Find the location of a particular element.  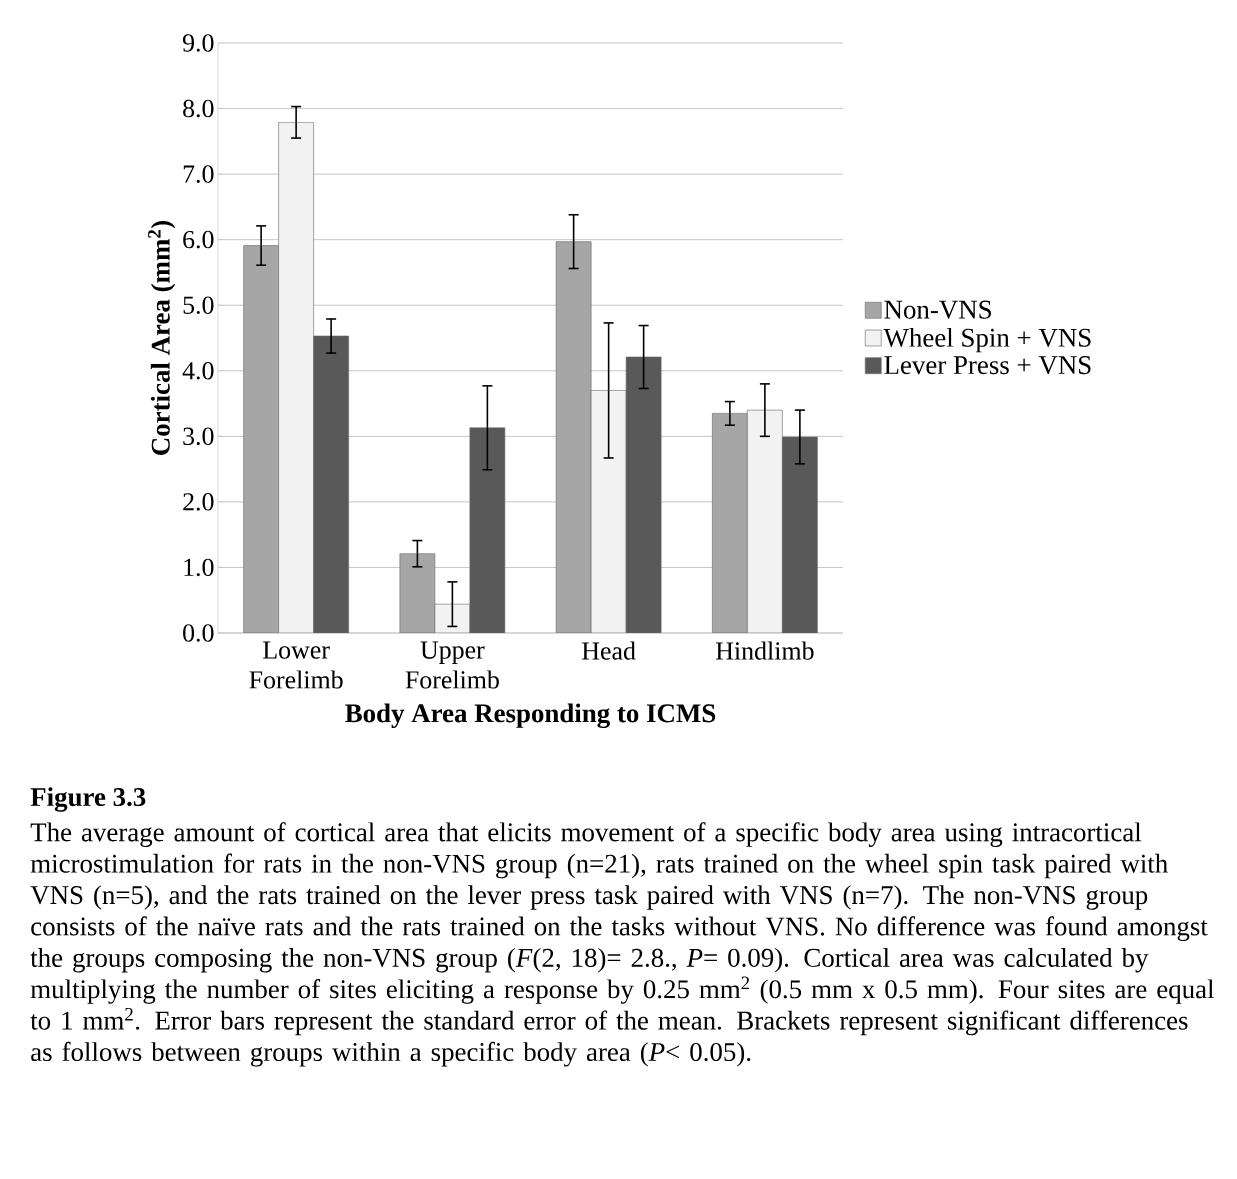

y-tick-label: 7.0 is located at coordinates (198, 174).